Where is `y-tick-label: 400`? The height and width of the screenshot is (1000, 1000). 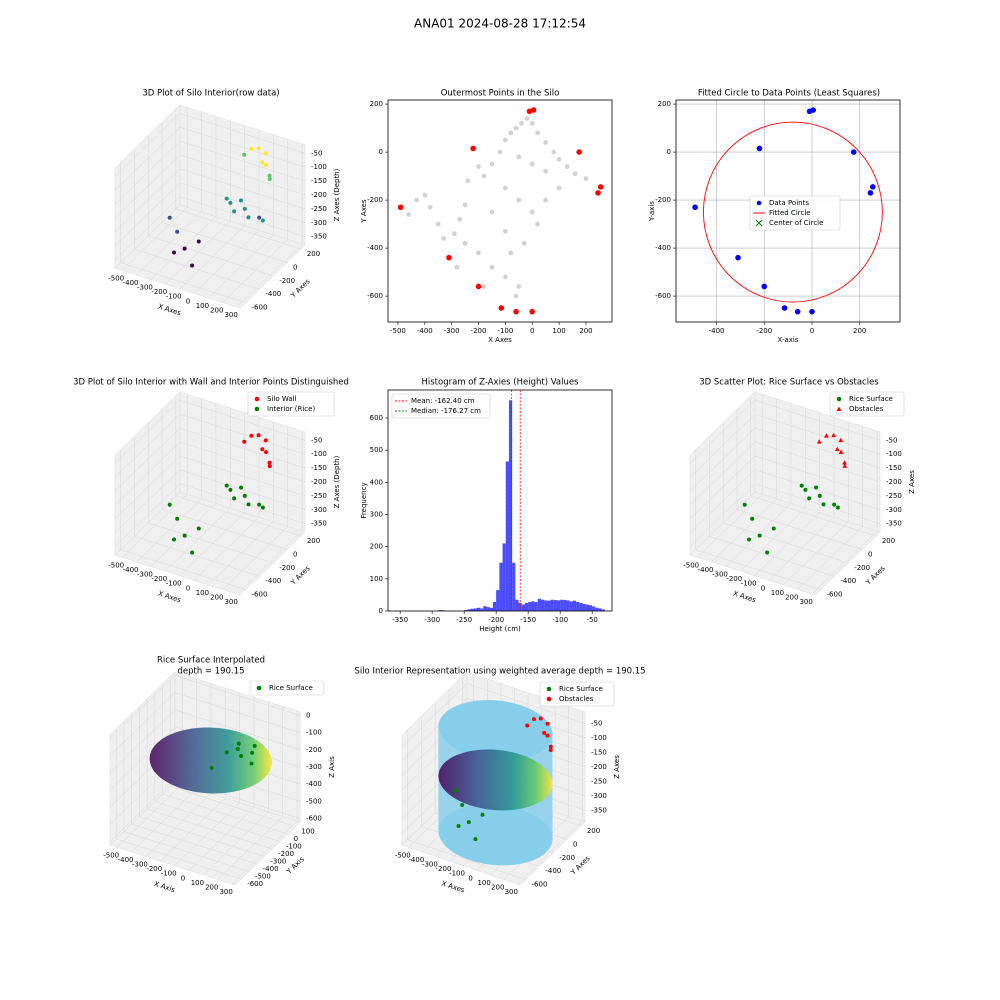 y-tick-label: 400 is located at coordinates (376, 482).